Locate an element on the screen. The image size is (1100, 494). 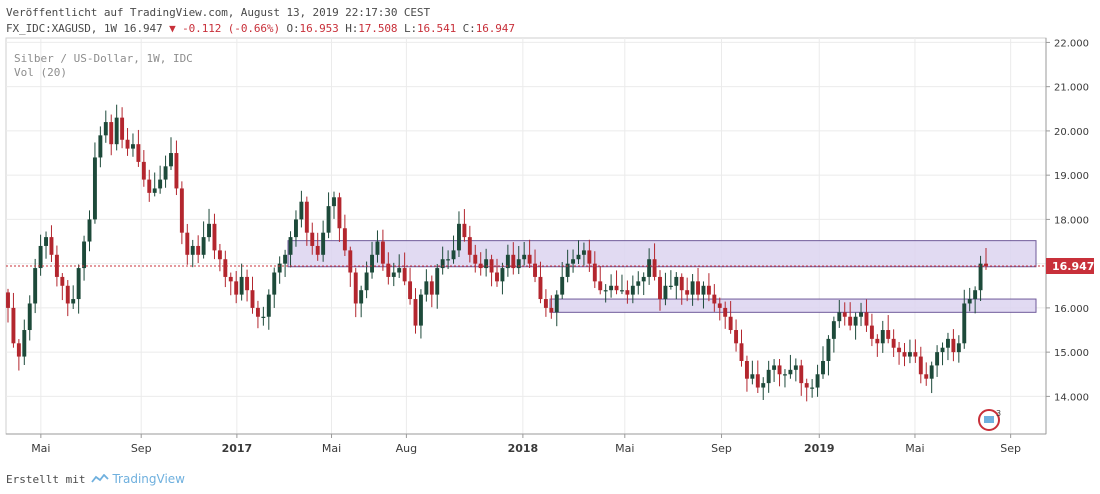
tradingview-logo-icon is located at coordinates (100, 478).